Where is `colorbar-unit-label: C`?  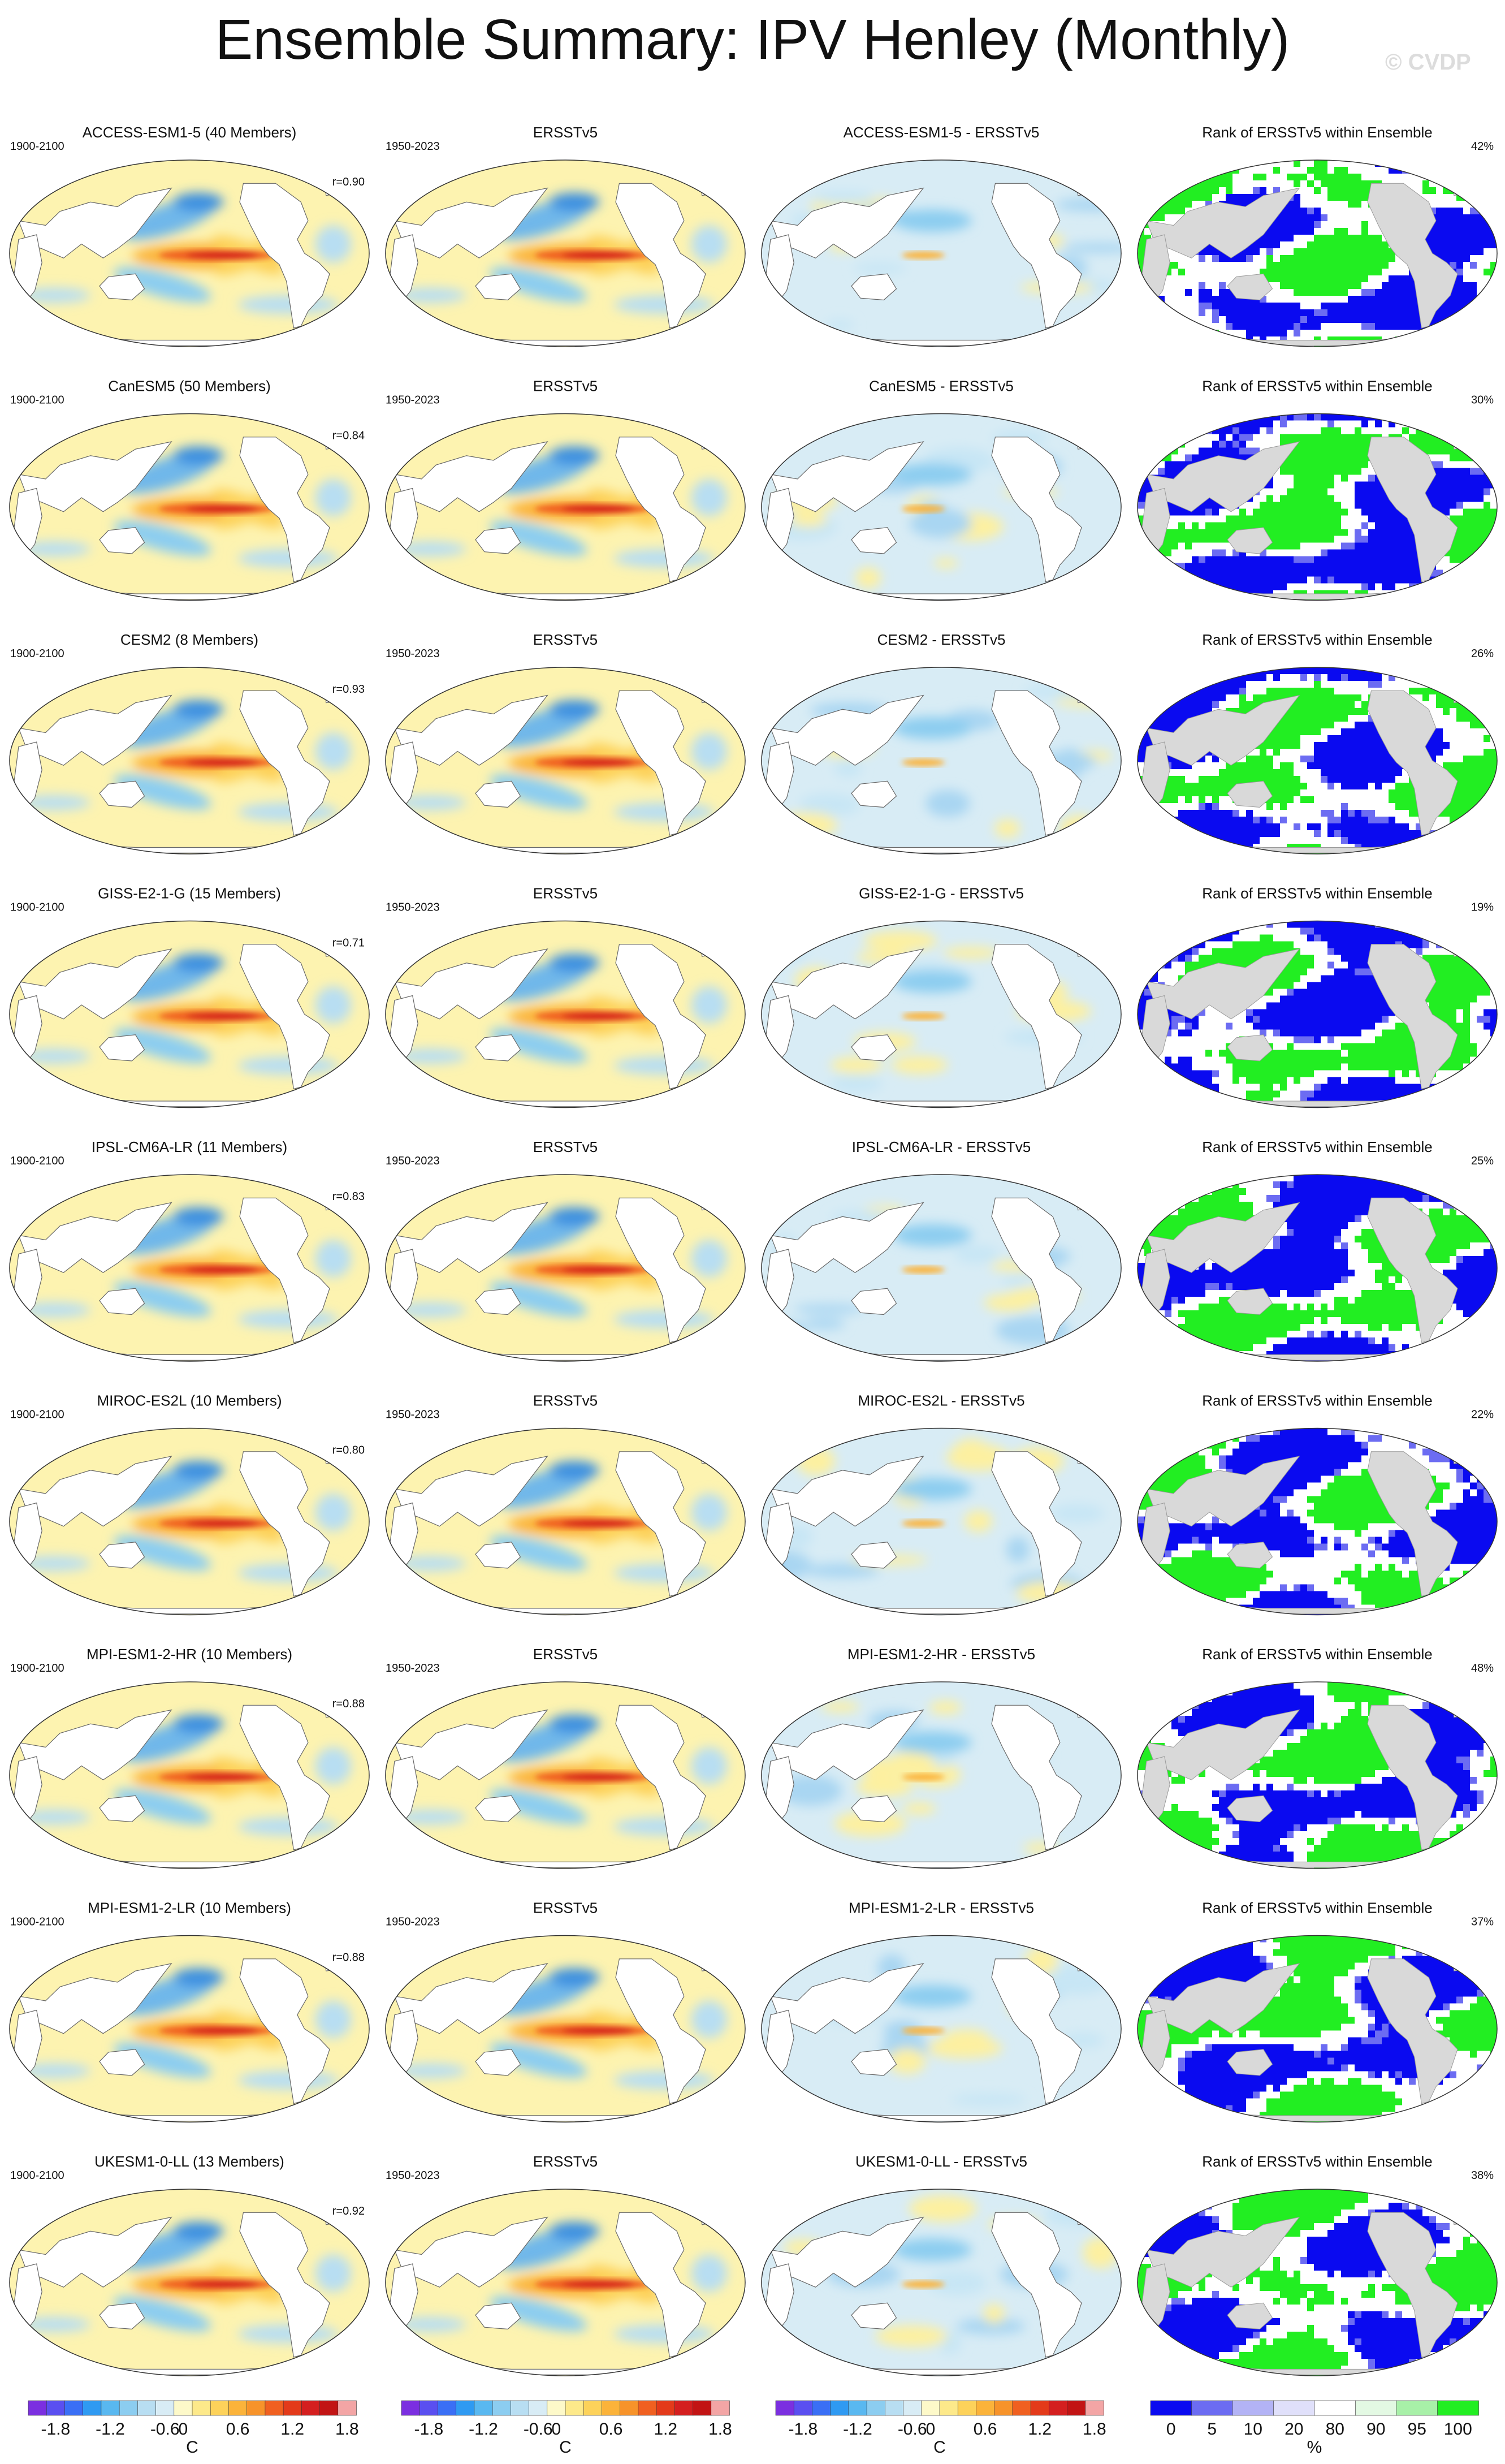
colorbar-unit-label: C is located at coordinates (565, 2448).